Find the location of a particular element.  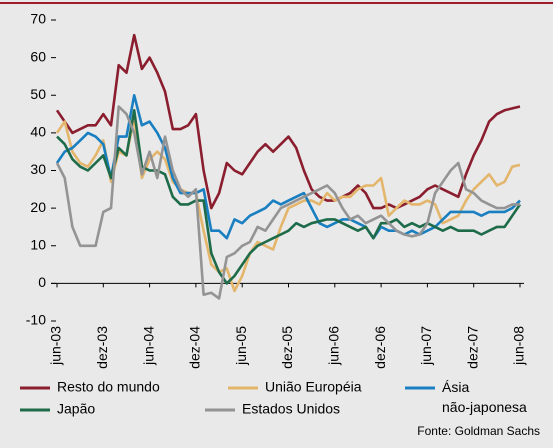

y-tick-label: 30 is located at coordinates (38, 169).